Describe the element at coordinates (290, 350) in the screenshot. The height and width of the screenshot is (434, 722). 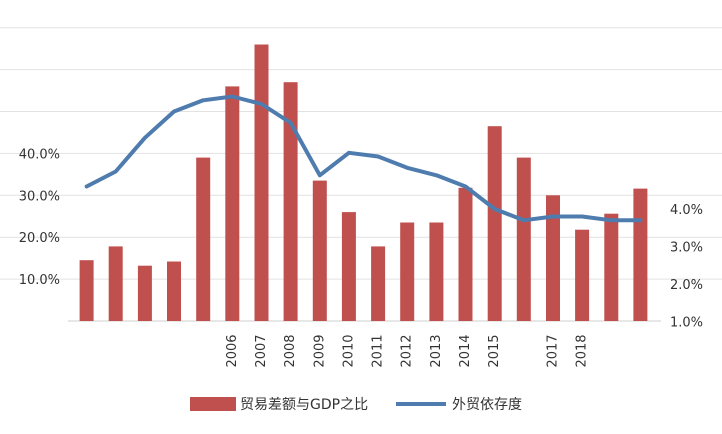
I see `x-tick-label: 2008` at that location.